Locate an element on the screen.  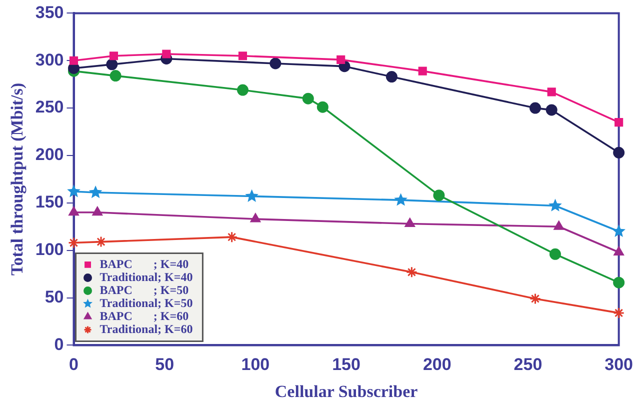
y-tick-label: 350 is located at coordinates (49, 12).